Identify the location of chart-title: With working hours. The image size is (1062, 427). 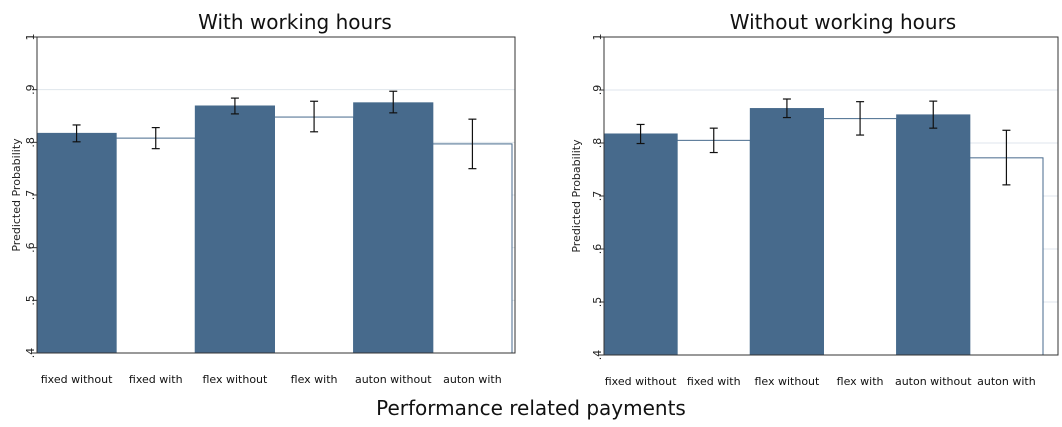
(295, 22).